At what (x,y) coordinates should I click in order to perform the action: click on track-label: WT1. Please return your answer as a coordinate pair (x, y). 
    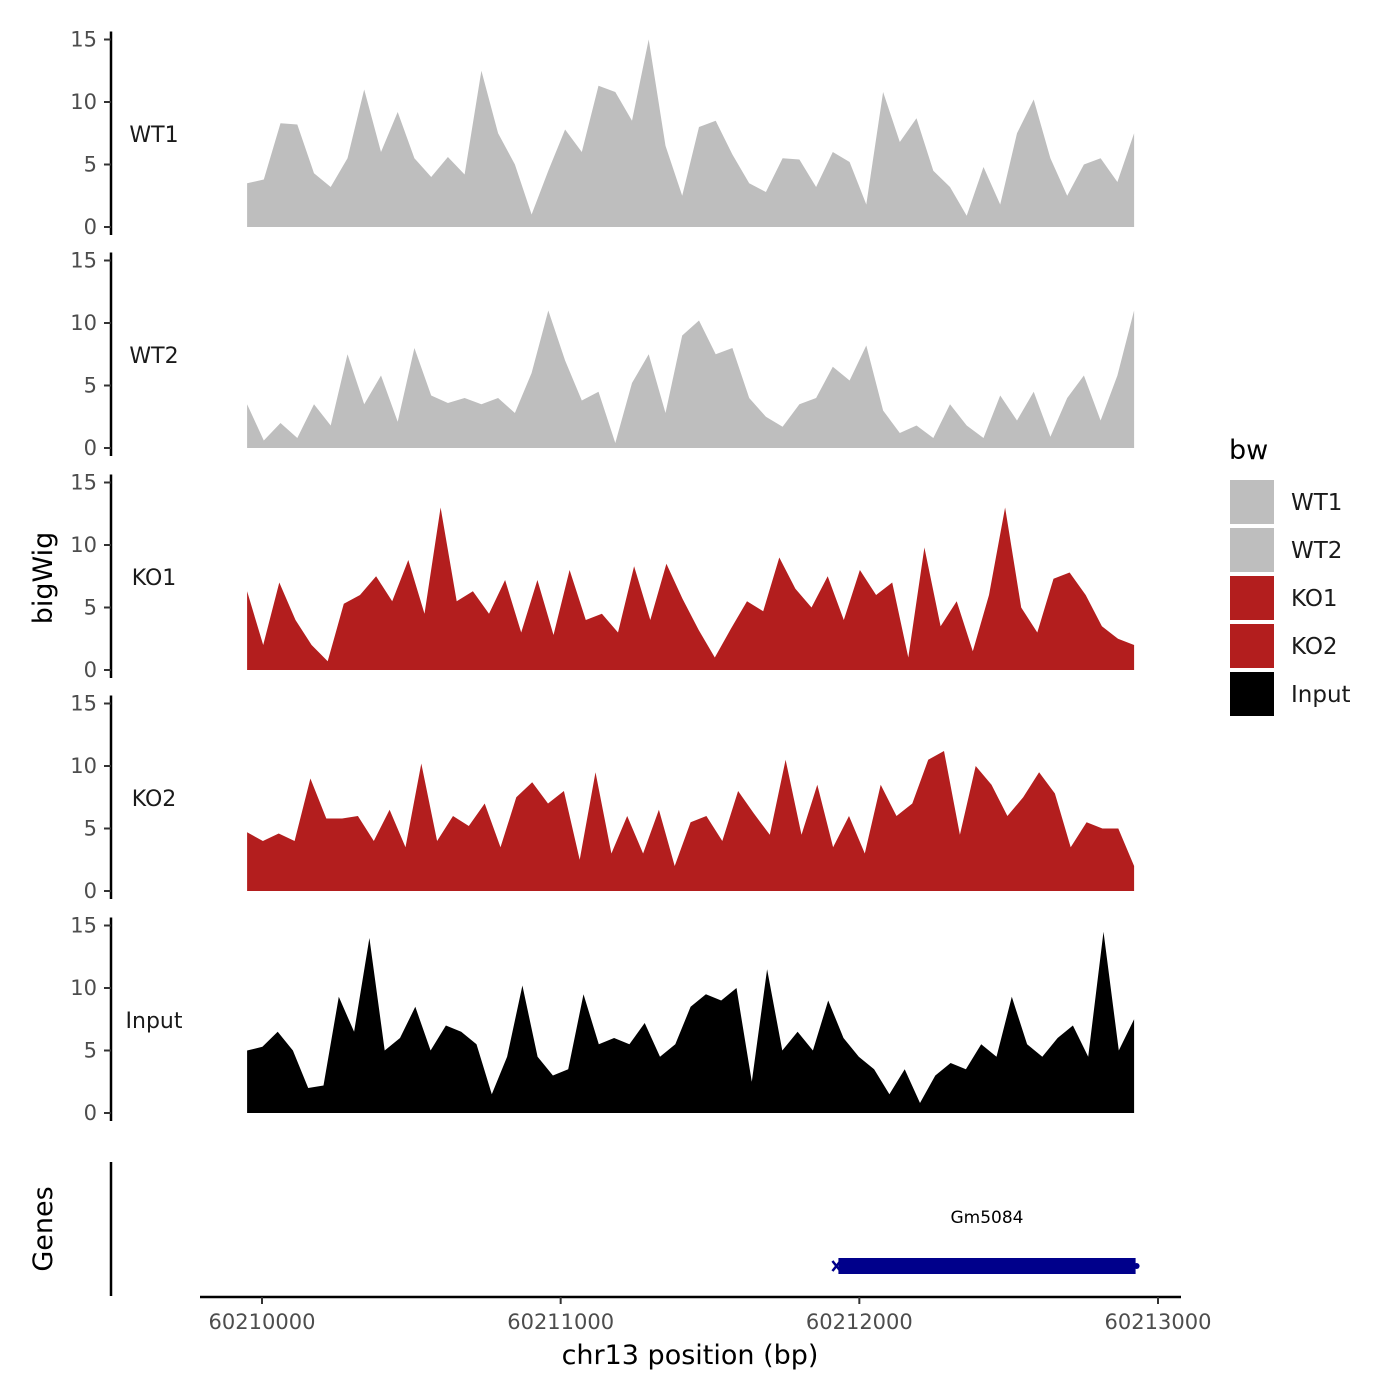
    Looking at the image, I should click on (153, 135).